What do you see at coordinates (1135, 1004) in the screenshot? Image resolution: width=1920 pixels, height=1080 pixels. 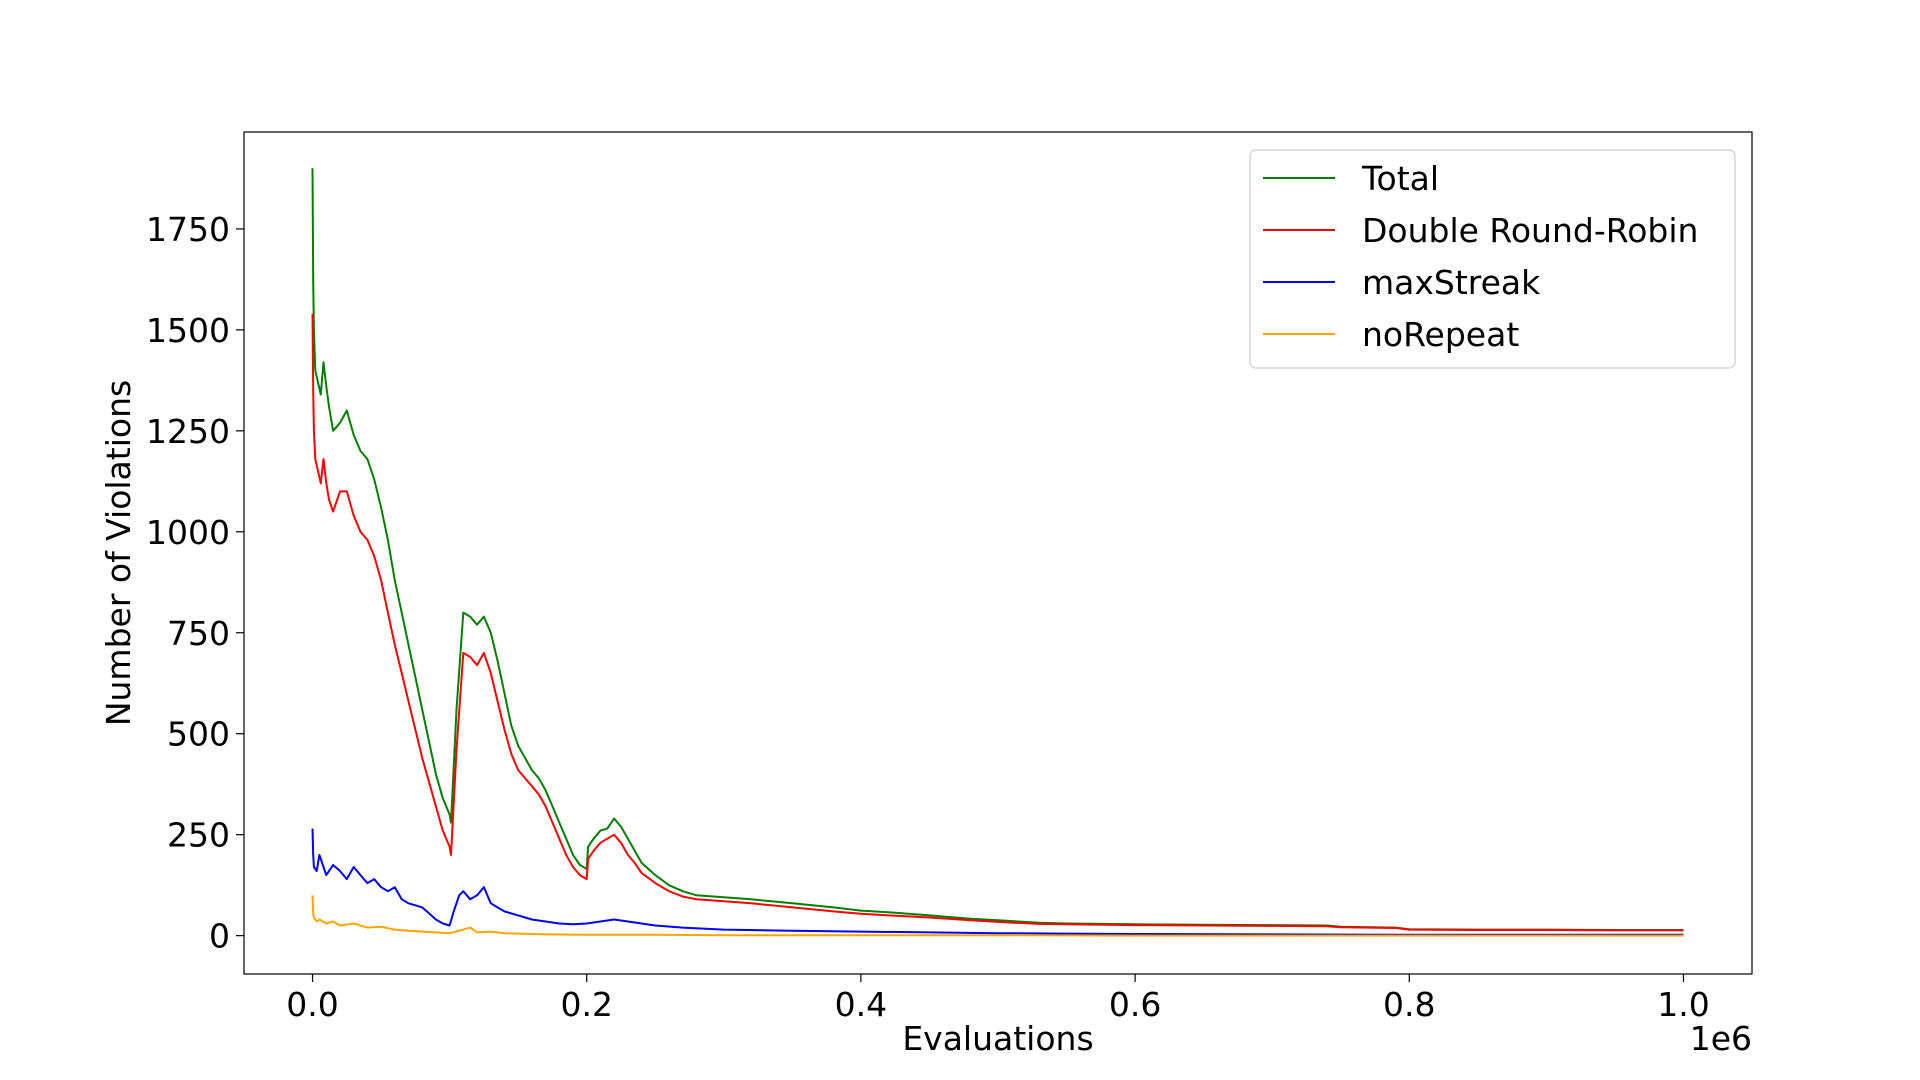 I see `x-tick-label: 0.6` at bounding box center [1135, 1004].